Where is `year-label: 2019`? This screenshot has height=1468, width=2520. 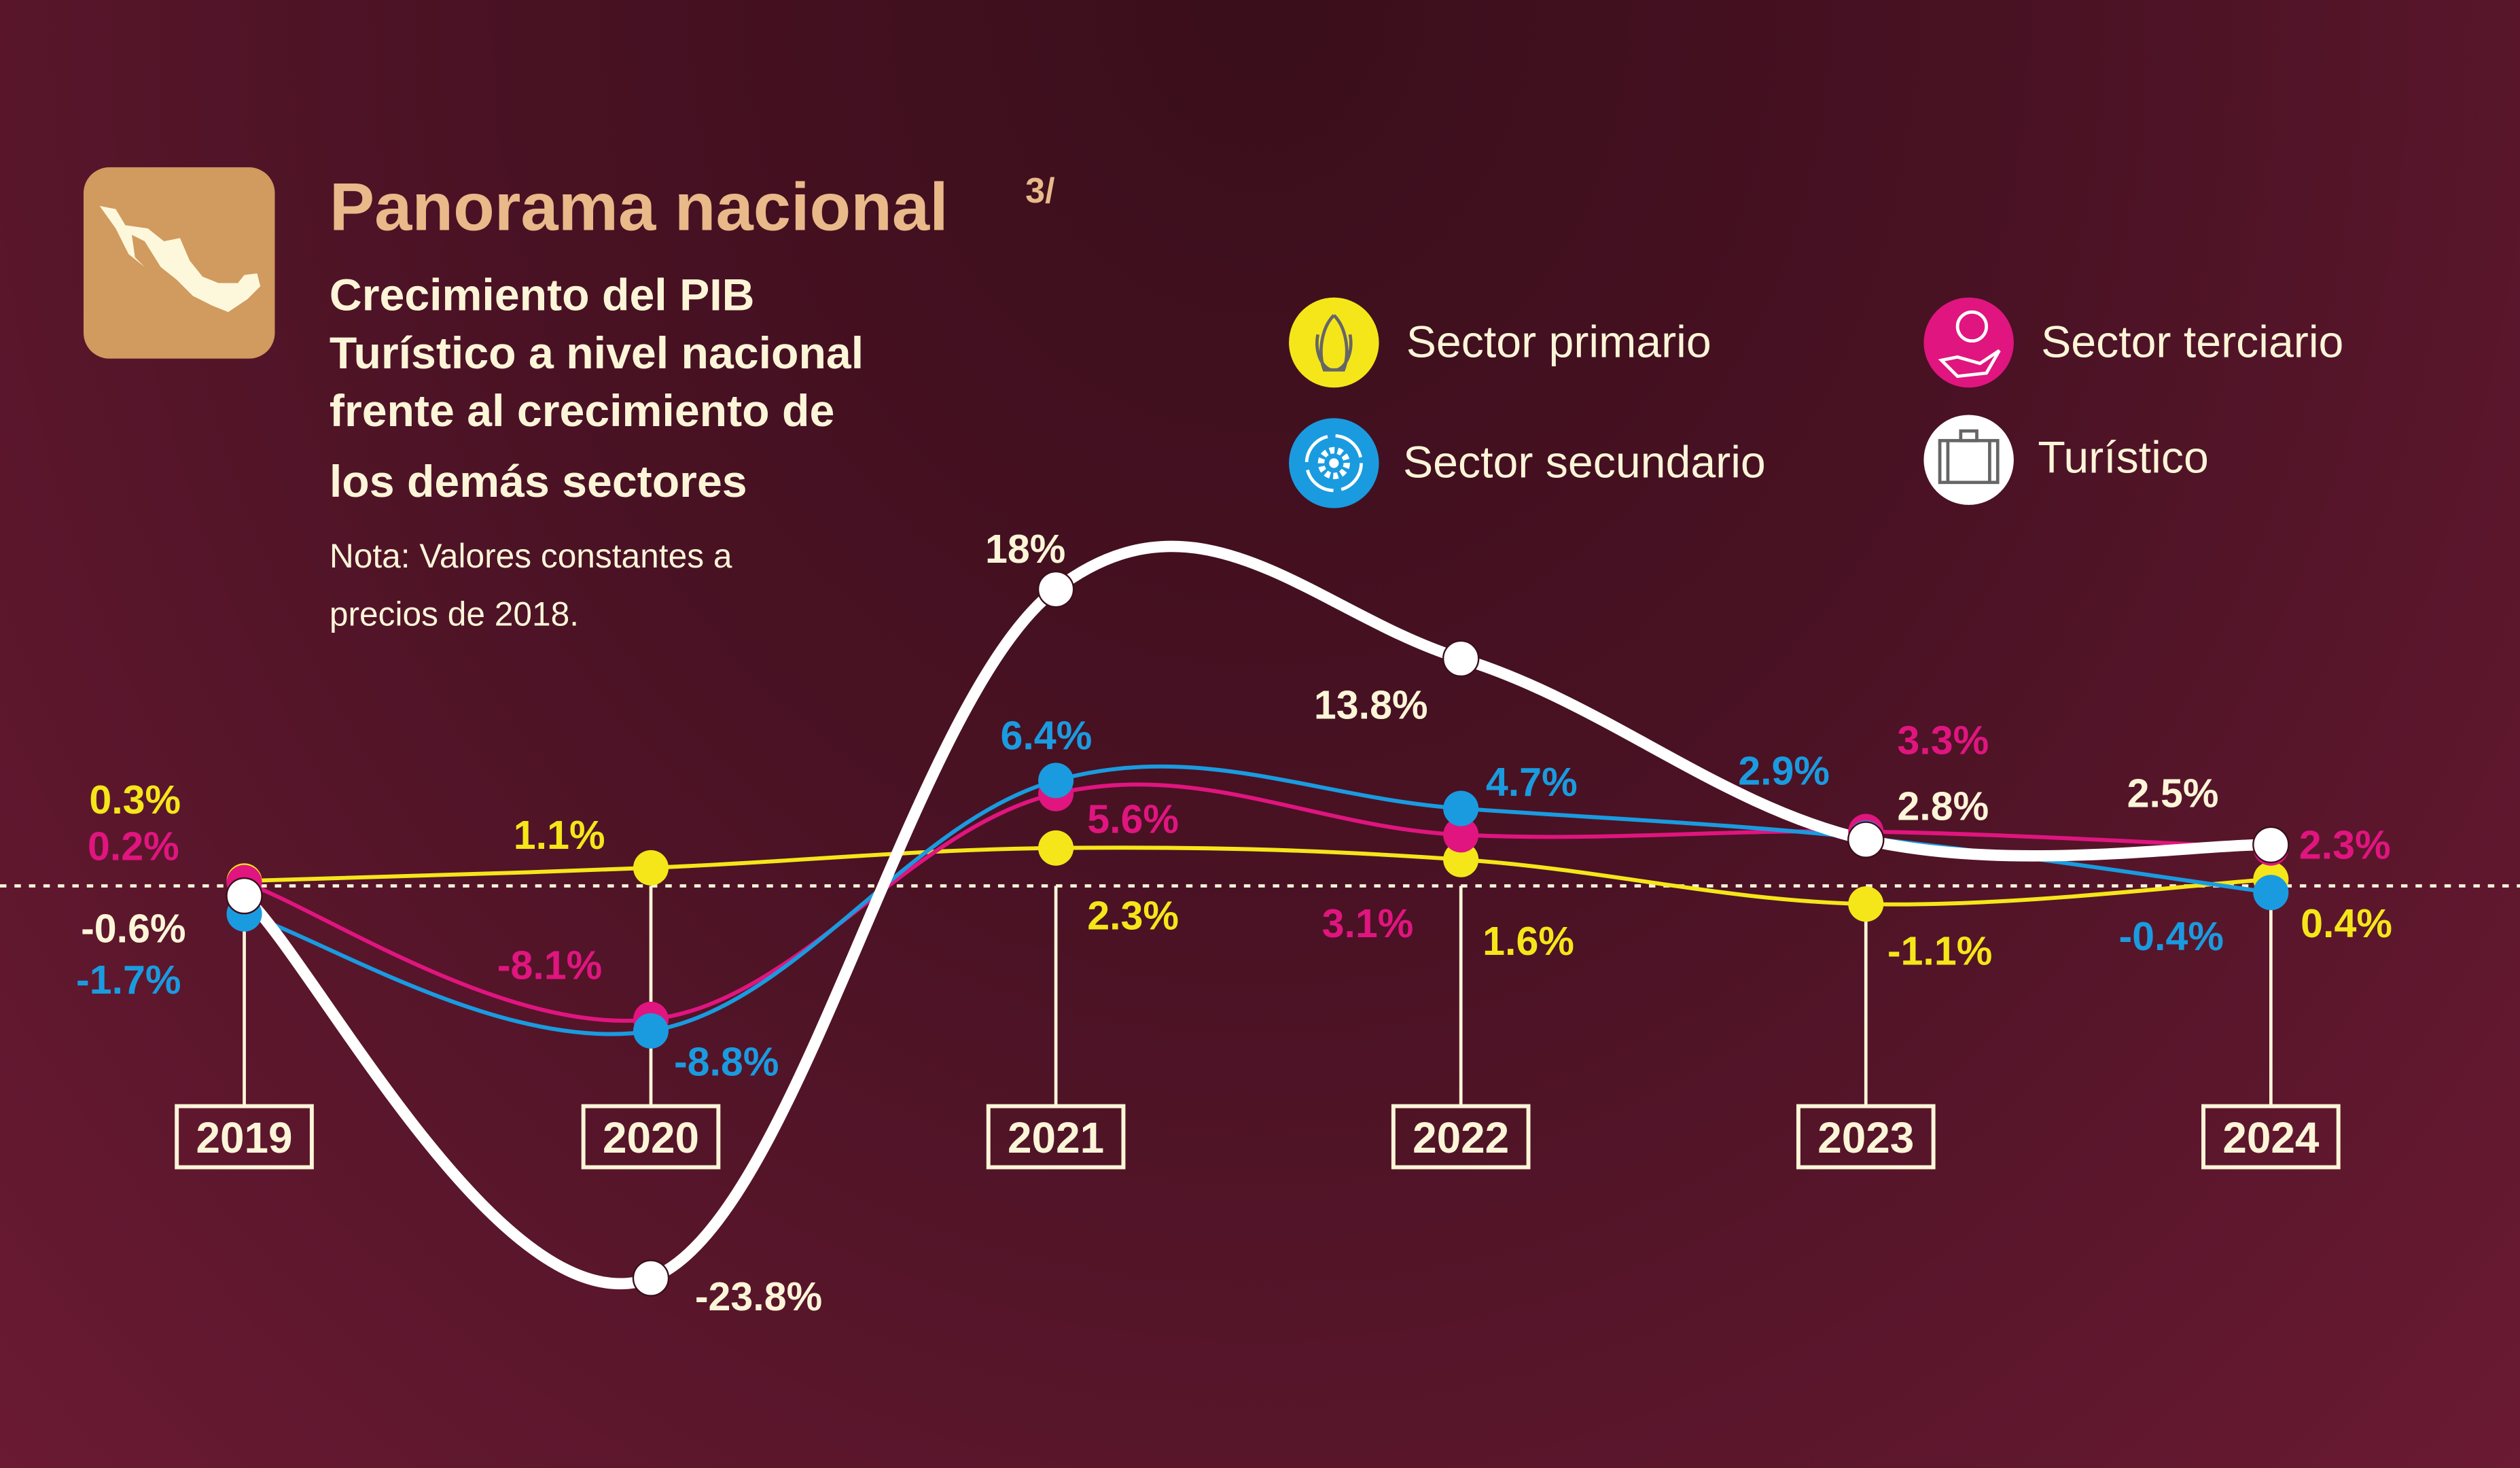
year-label: 2019 is located at coordinates (244, 1137).